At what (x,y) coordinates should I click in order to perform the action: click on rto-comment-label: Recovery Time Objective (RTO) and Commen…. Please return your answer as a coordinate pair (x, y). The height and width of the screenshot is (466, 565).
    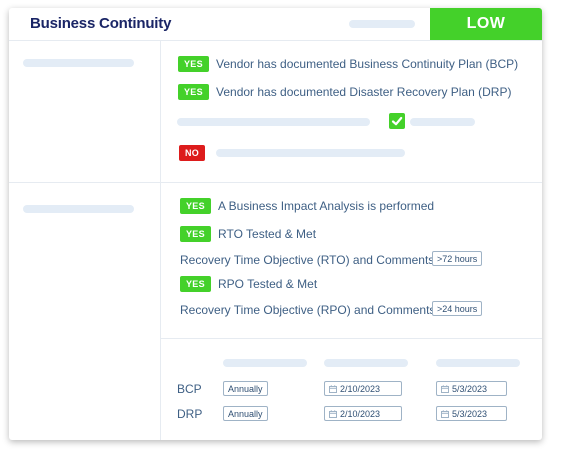
    Looking at the image, I should click on (307, 260).